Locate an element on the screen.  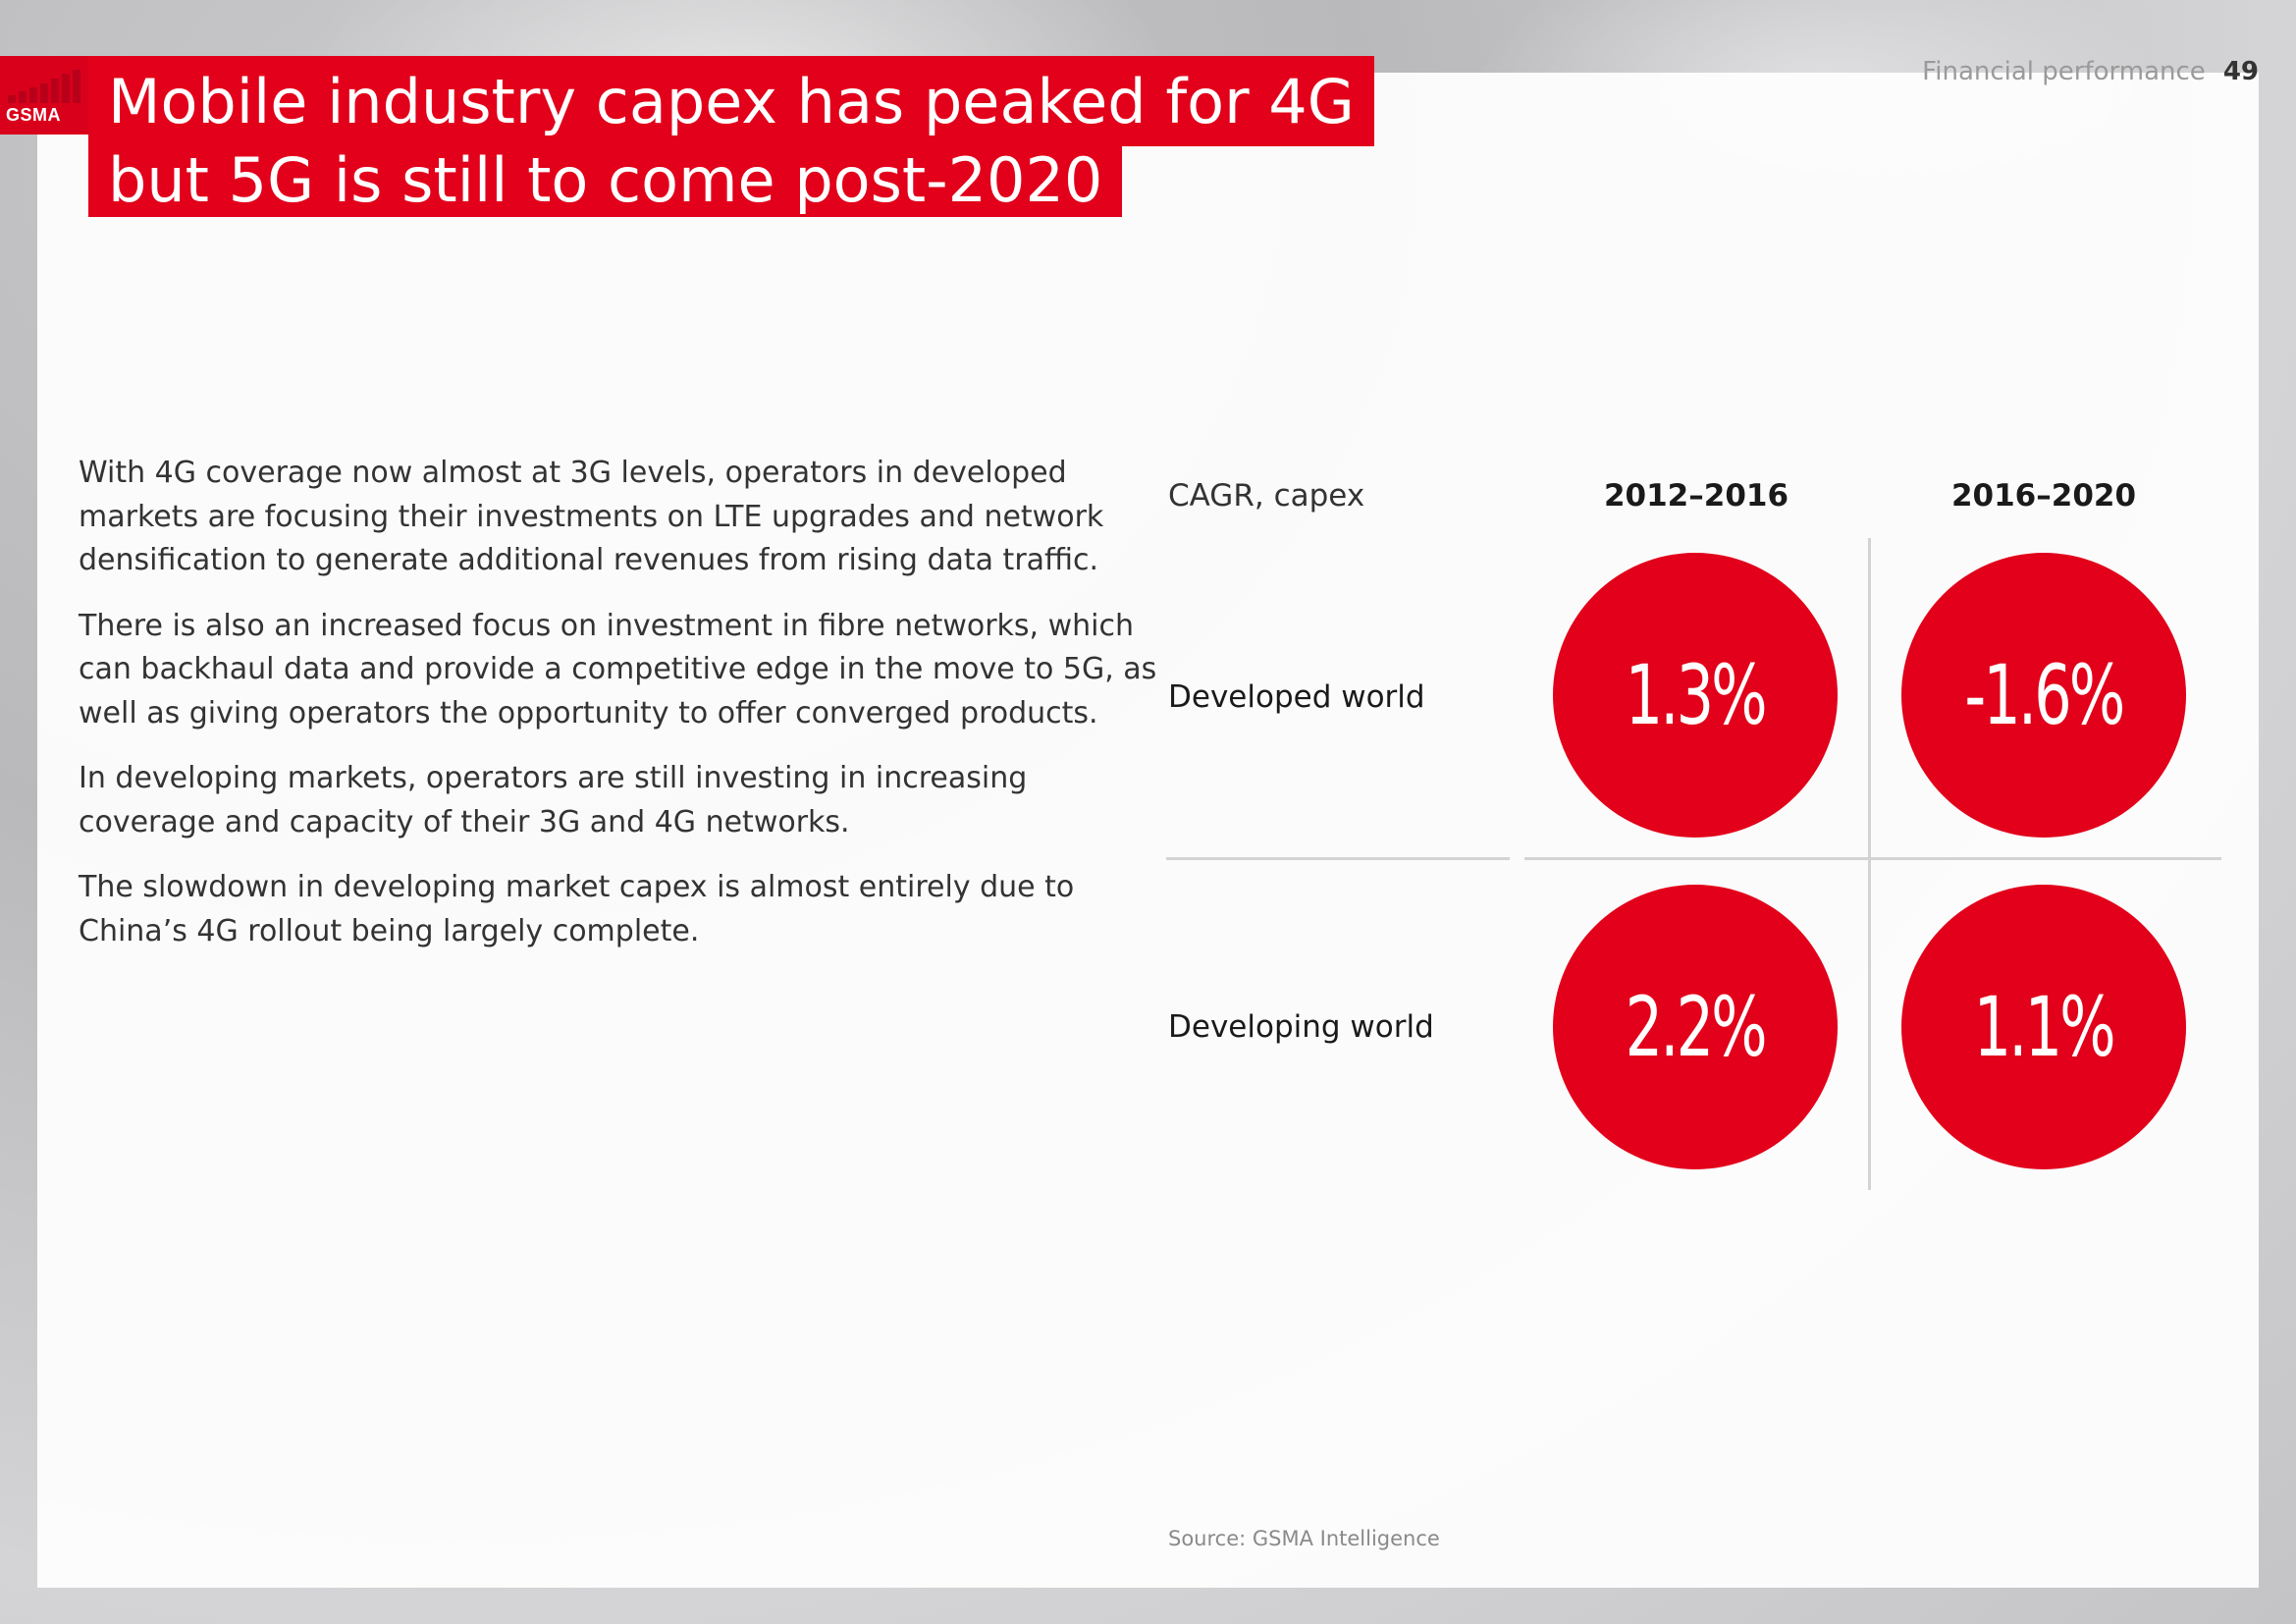
value-circle-developing-2012-2016: 2.2% is located at coordinates (1695, 1027).